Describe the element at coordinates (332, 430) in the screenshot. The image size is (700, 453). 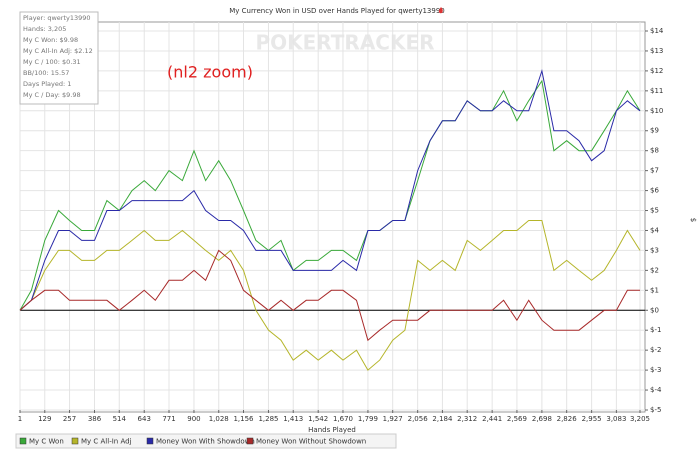
I see `x-axis-label: Hands Played` at that location.